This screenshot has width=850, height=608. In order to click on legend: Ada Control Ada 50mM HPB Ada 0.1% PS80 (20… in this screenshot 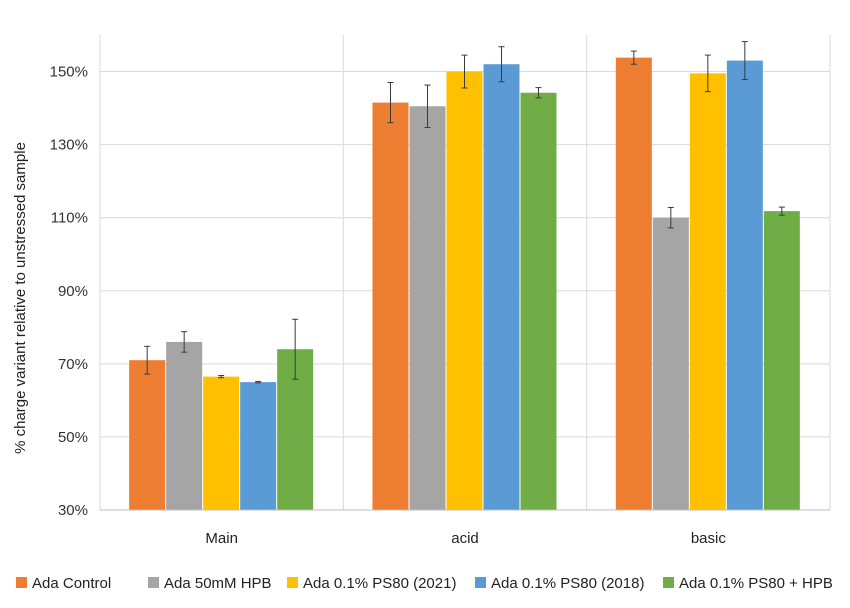, I will do `click(424, 583)`.